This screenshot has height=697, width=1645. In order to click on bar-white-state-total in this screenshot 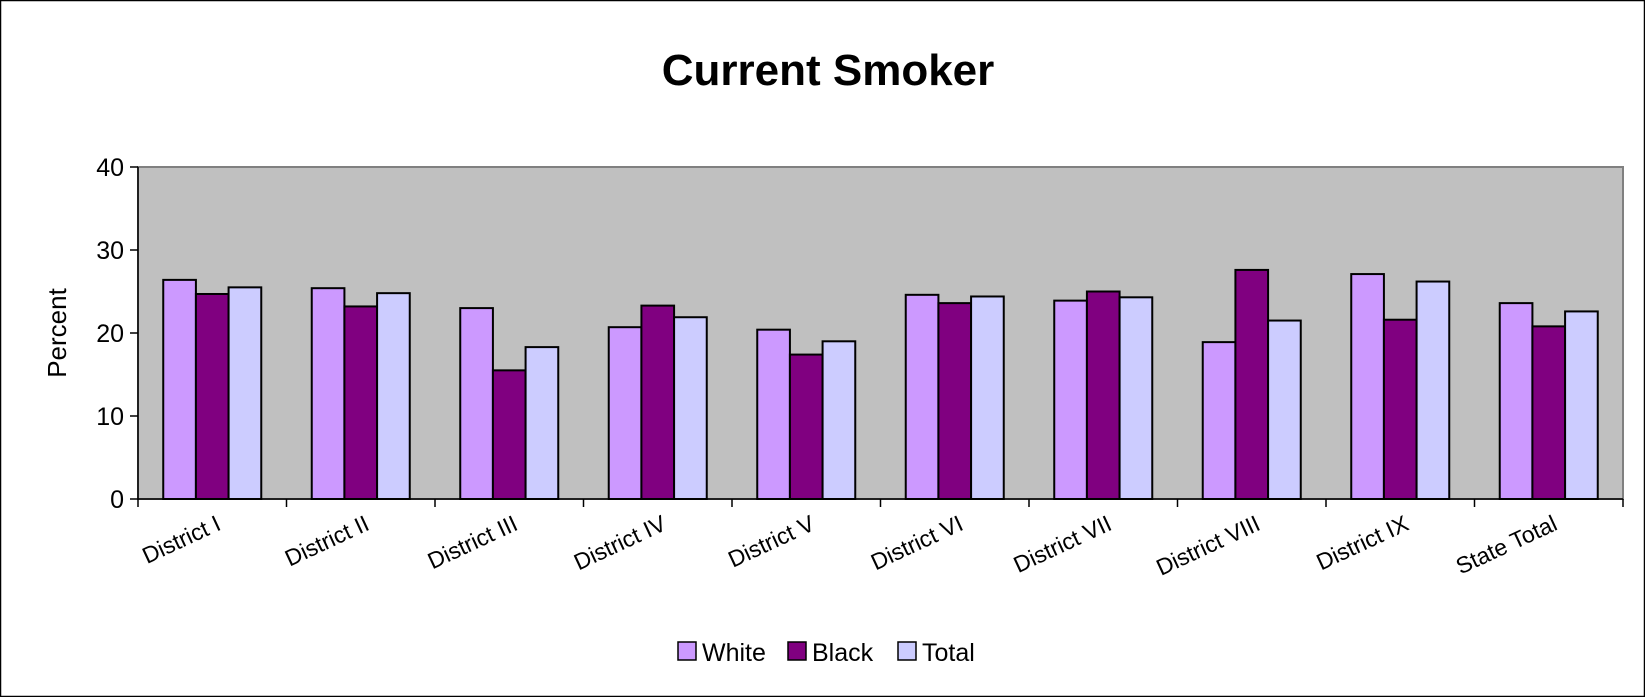, I will do `click(1516, 401)`.